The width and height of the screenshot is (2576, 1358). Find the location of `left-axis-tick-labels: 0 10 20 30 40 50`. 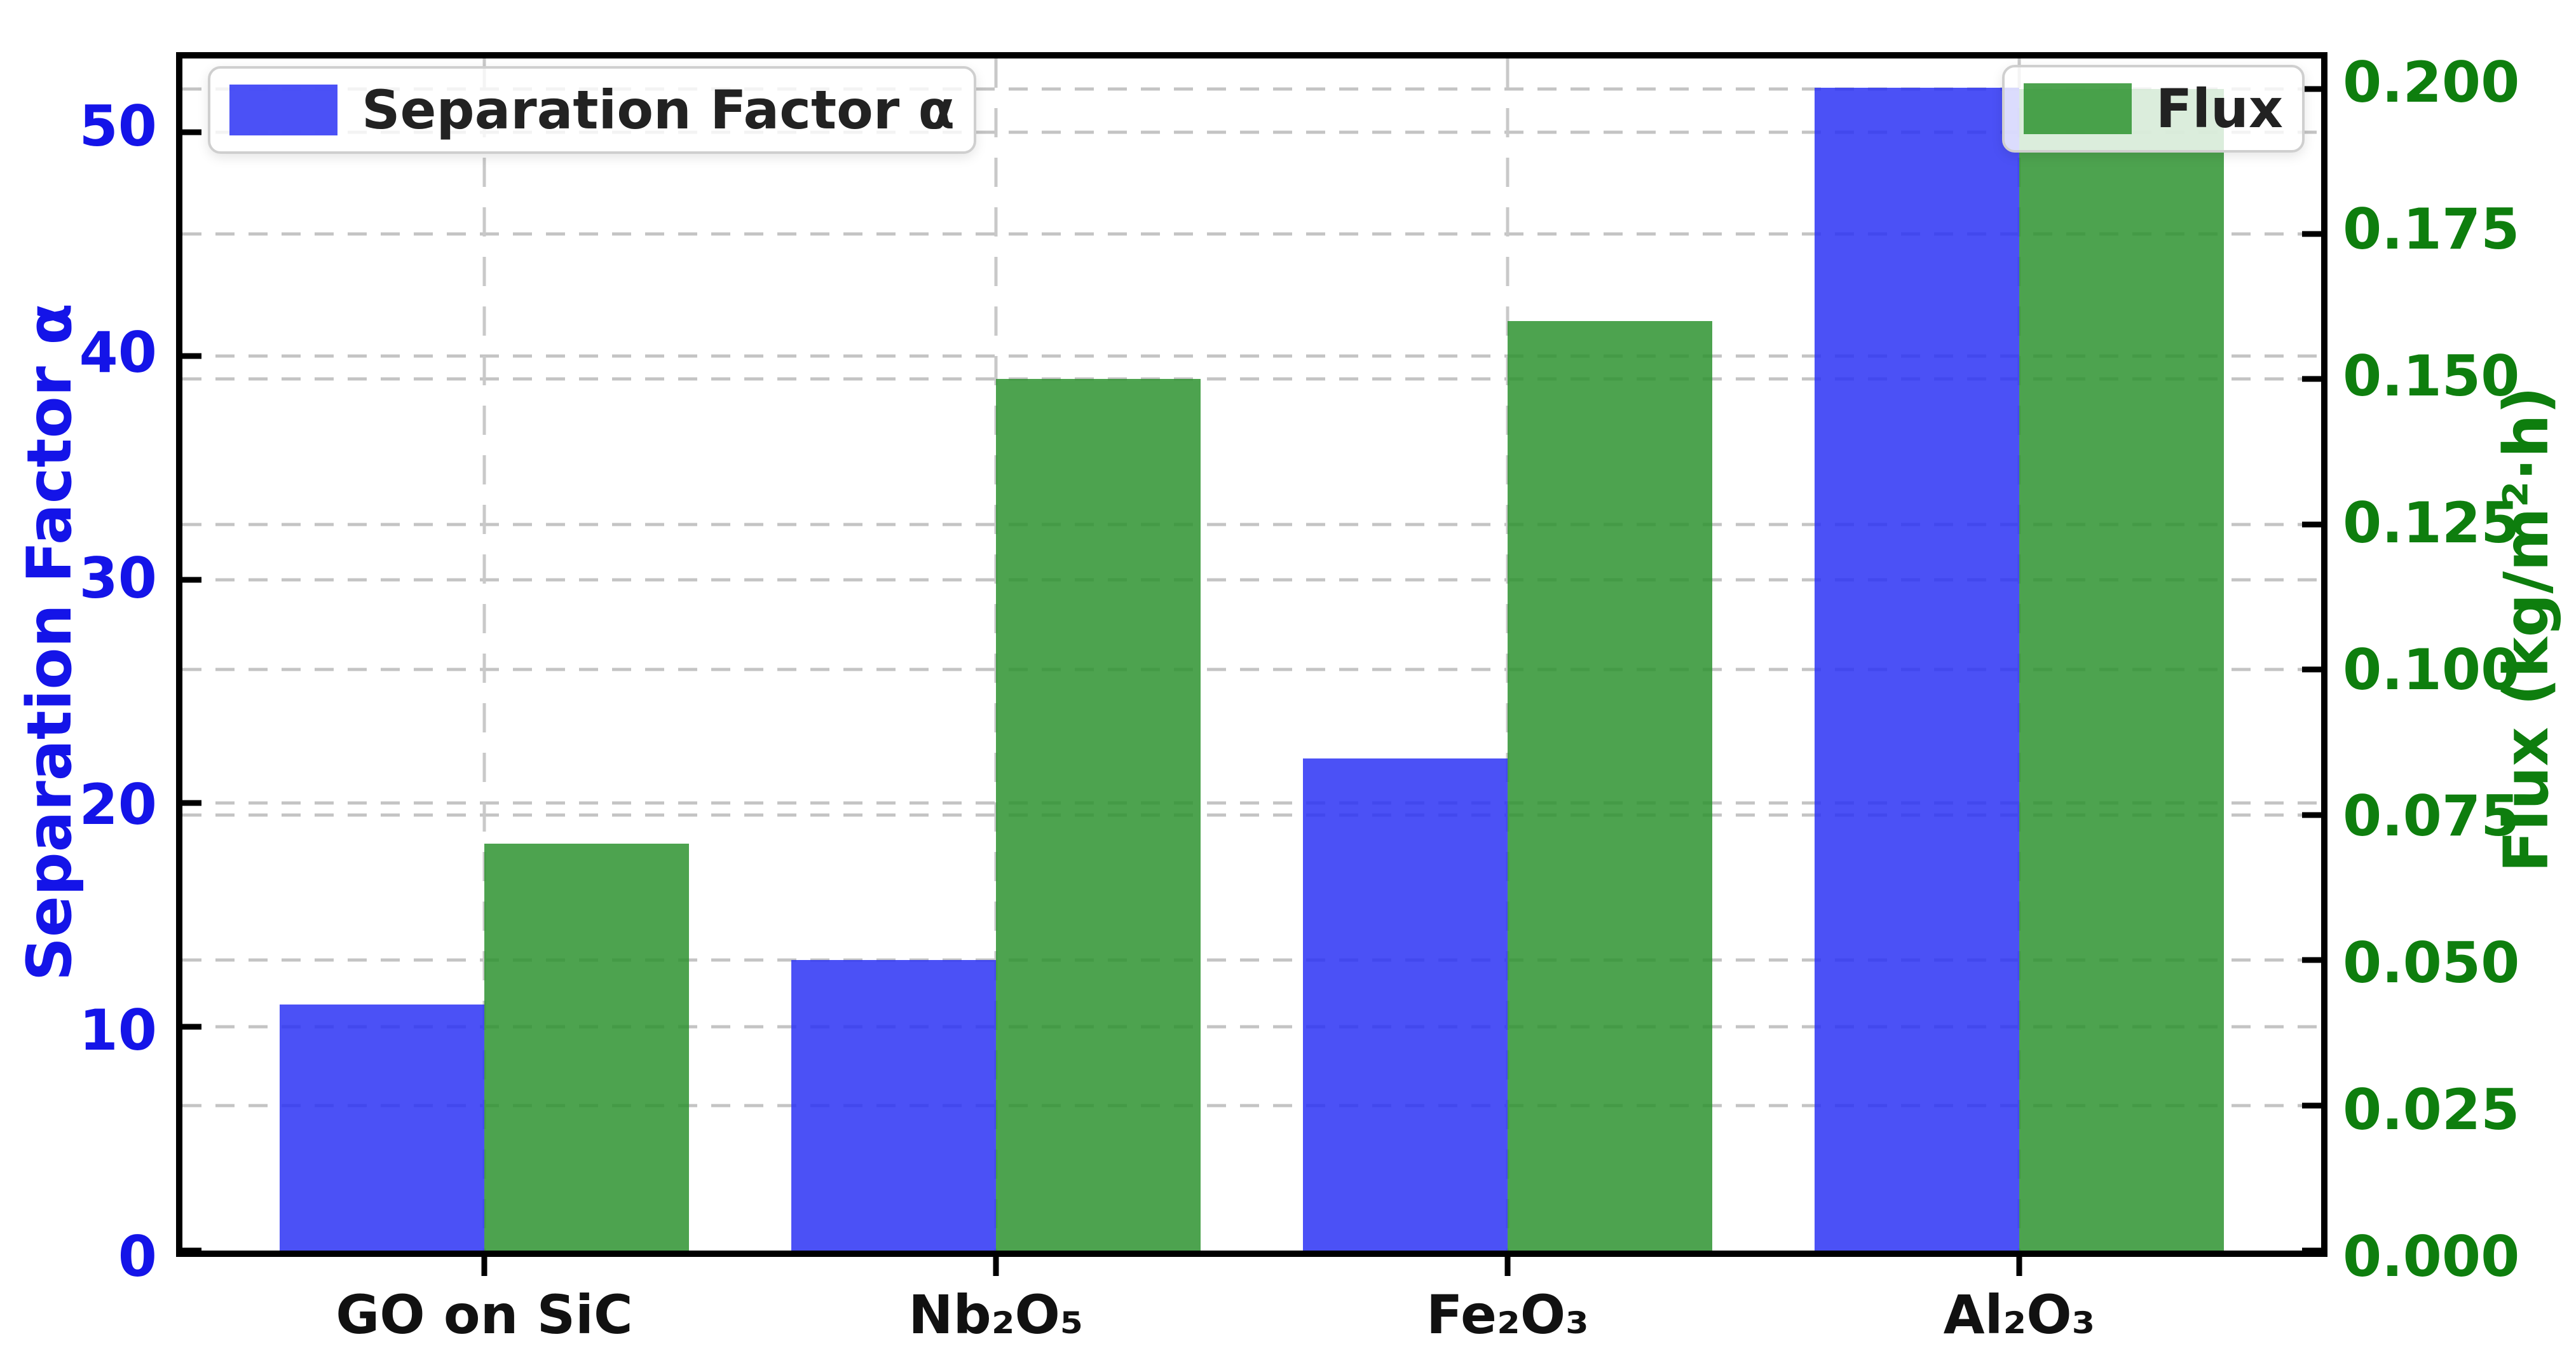

left-axis-tick-labels: 0 10 20 30 40 50 is located at coordinates (81, 669).